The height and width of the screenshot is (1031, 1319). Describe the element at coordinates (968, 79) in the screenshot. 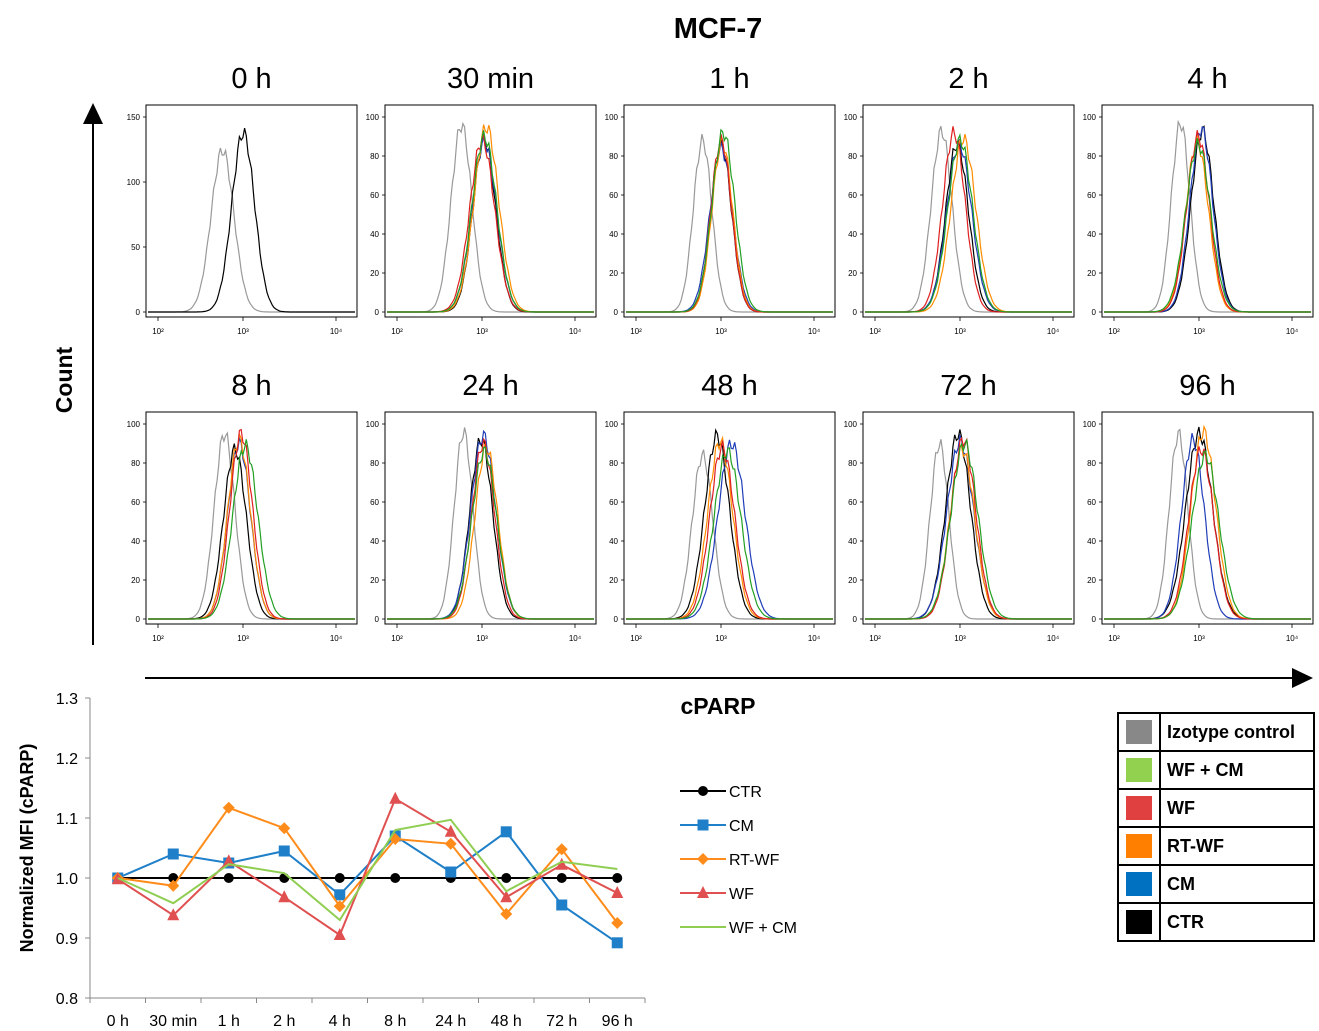

I see `panel-title: 2 h` at that location.